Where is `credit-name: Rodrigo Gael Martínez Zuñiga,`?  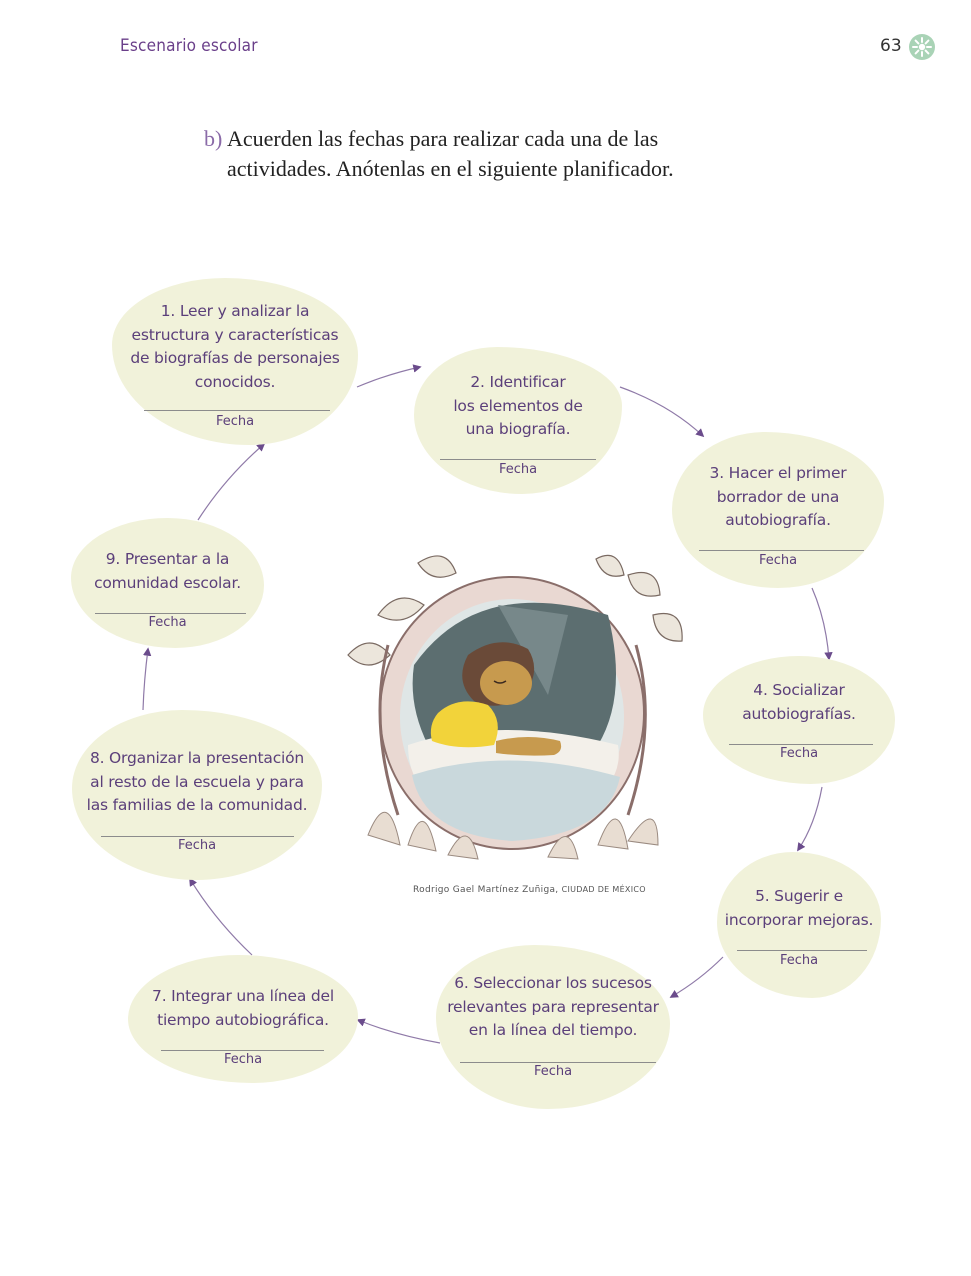
credit-name: Rodrigo Gael Martínez Zuñiga, is located at coordinates (486, 890).